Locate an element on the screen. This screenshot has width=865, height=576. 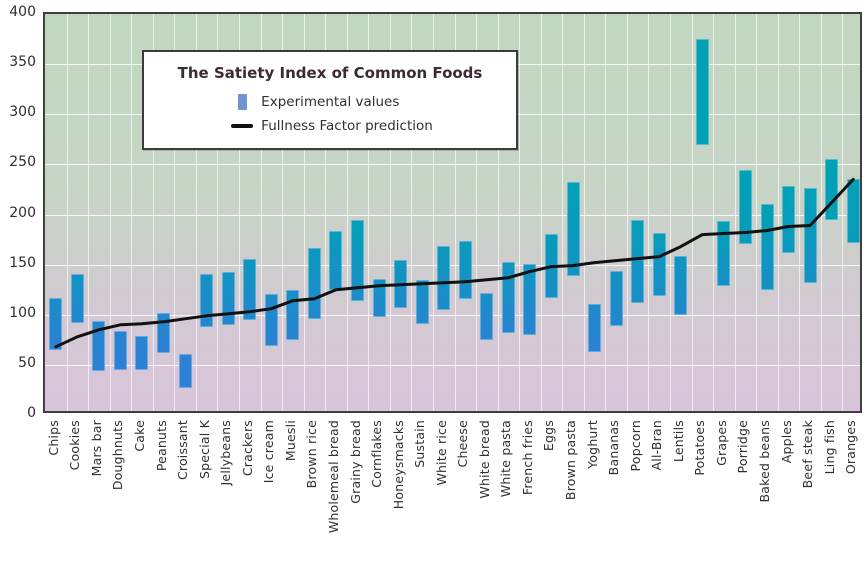
y-tick-label: 0 is located at coordinates (31, 413).